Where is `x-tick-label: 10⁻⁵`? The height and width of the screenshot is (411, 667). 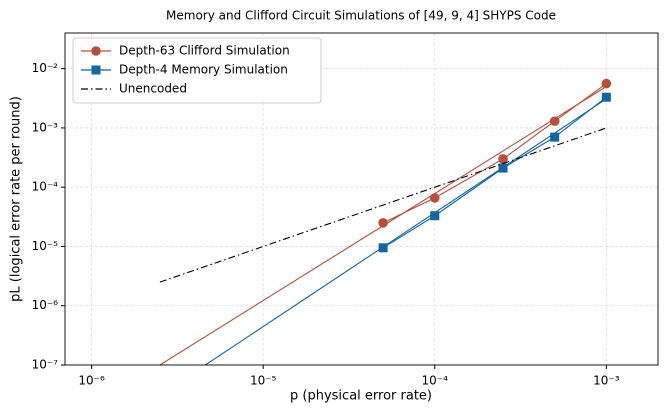
x-tick-label: 10⁻⁵ is located at coordinates (263, 381).